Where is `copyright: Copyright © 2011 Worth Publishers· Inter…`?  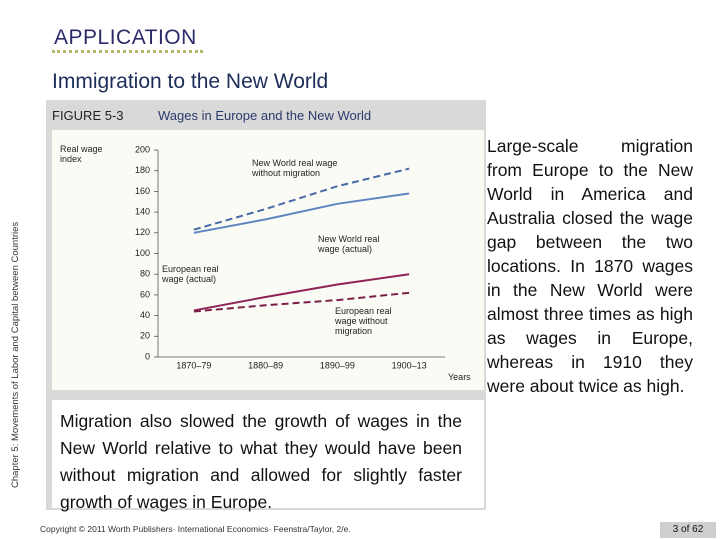
copyright: Copyright © 2011 Worth Publishers· Inter… is located at coordinates (195, 529).